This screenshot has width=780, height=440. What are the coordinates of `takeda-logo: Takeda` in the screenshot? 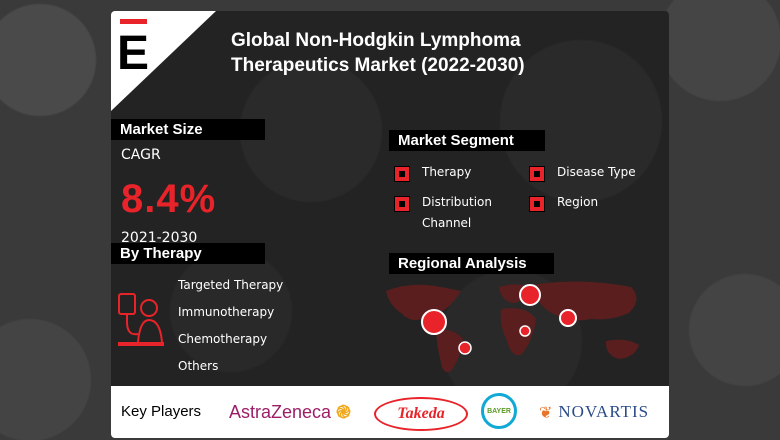 It's located at (421, 414).